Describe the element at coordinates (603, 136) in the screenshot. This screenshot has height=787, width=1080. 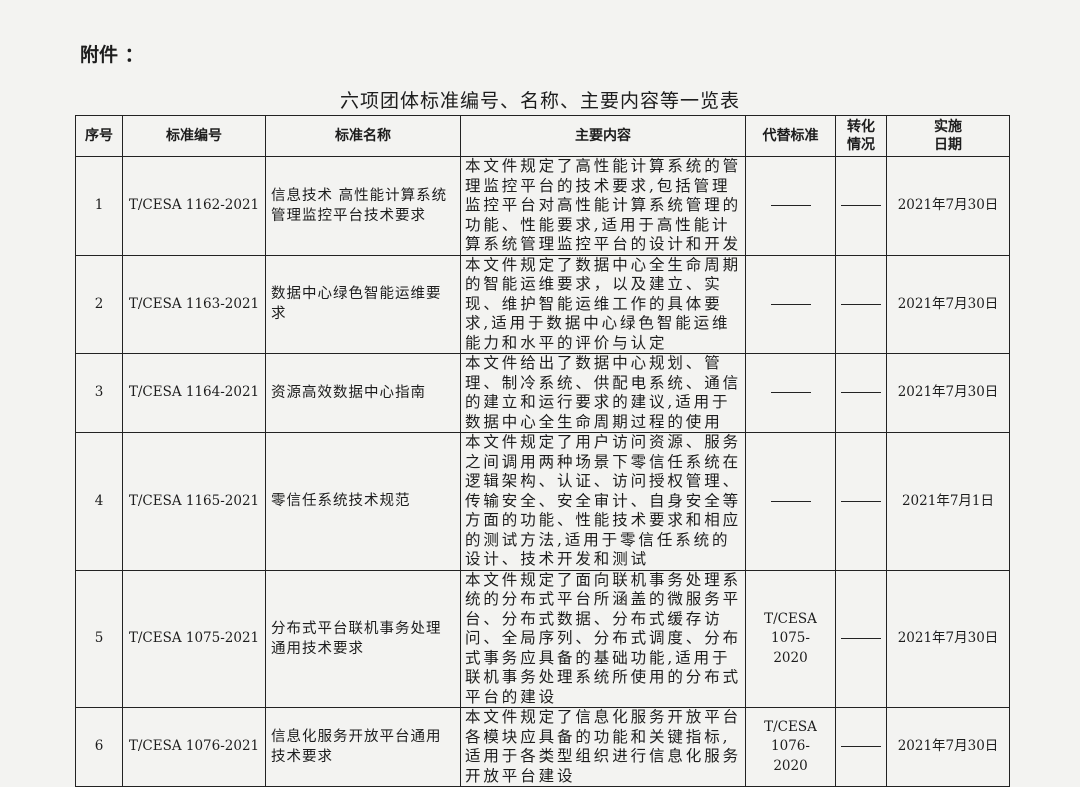
I see `header-content: 主要内容` at that location.